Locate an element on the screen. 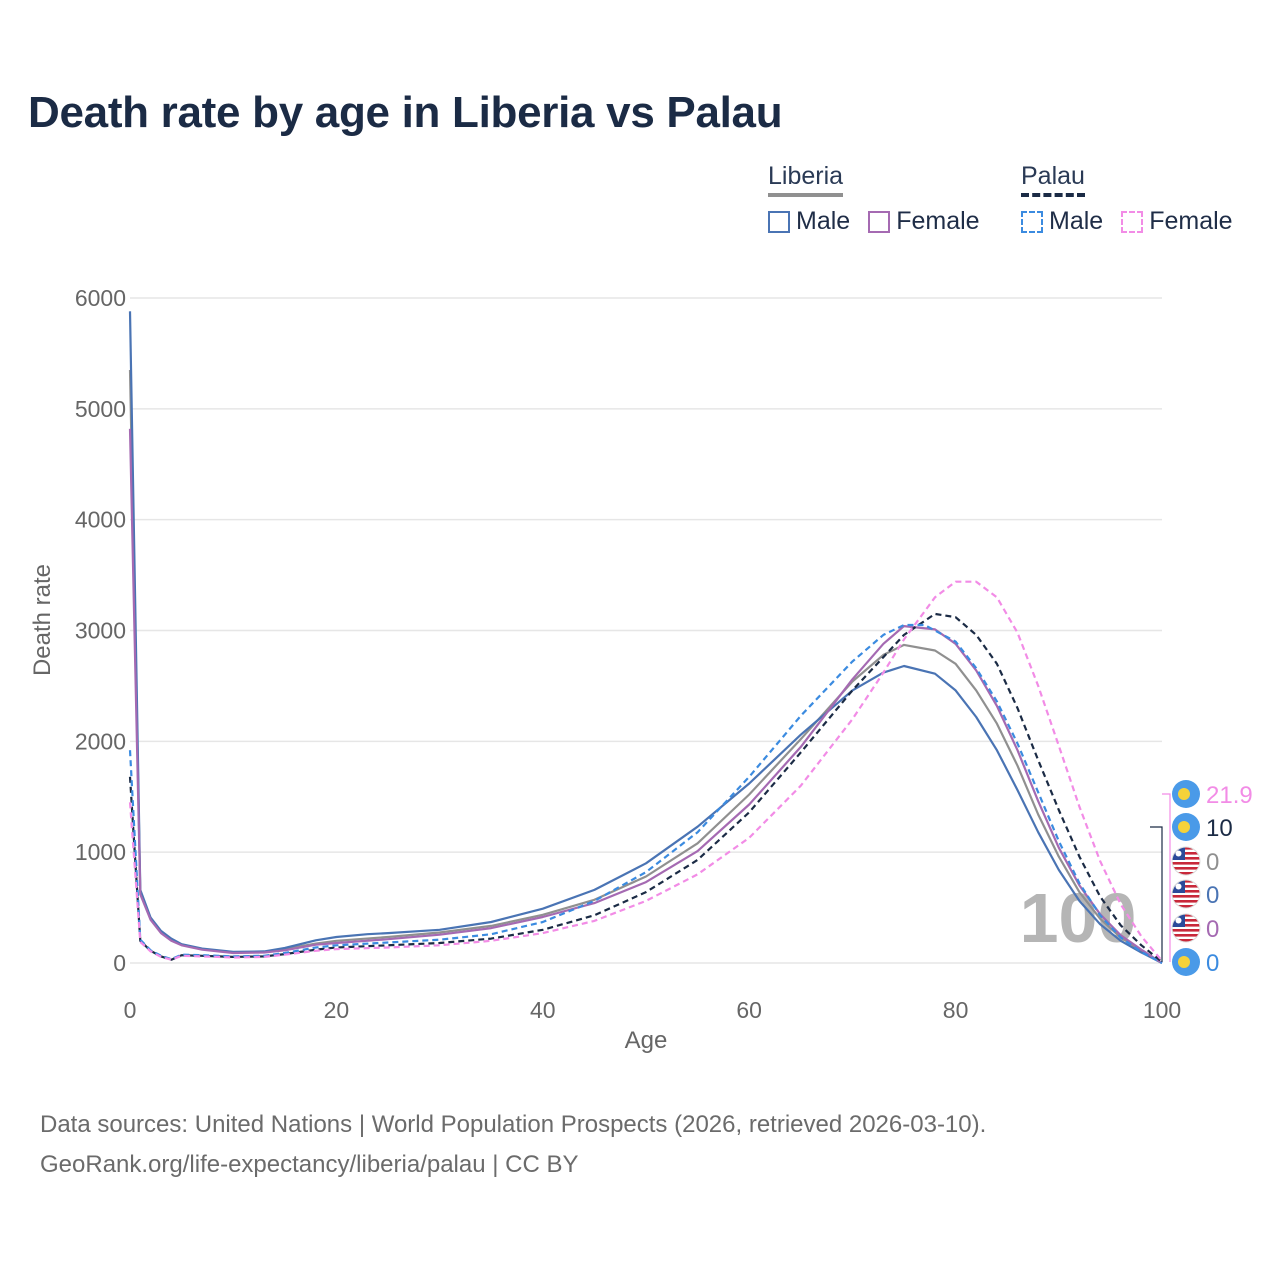  x-axis-label: Age is located at coordinates (646, 1040).